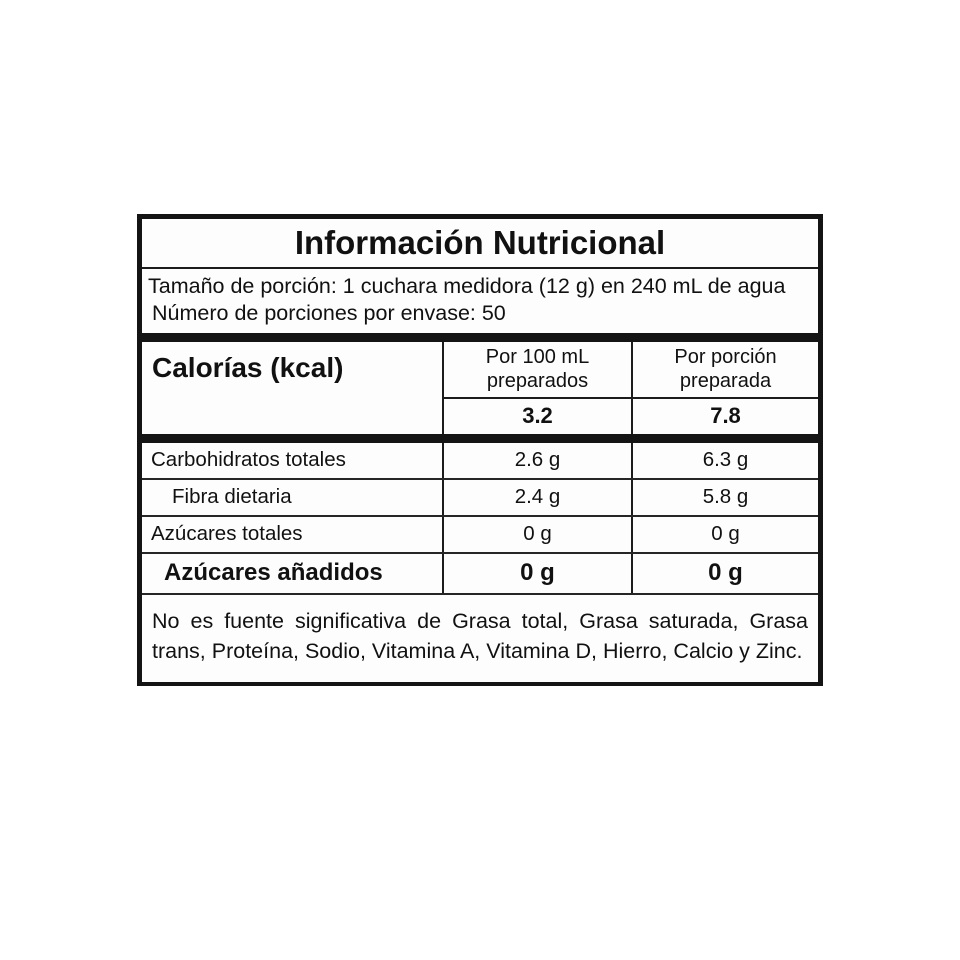 The image size is (960, 960). Describe the element at coordinates (536, 416) in the screenshot. I see `calories-value-per-100ml: 3.2` at that location.